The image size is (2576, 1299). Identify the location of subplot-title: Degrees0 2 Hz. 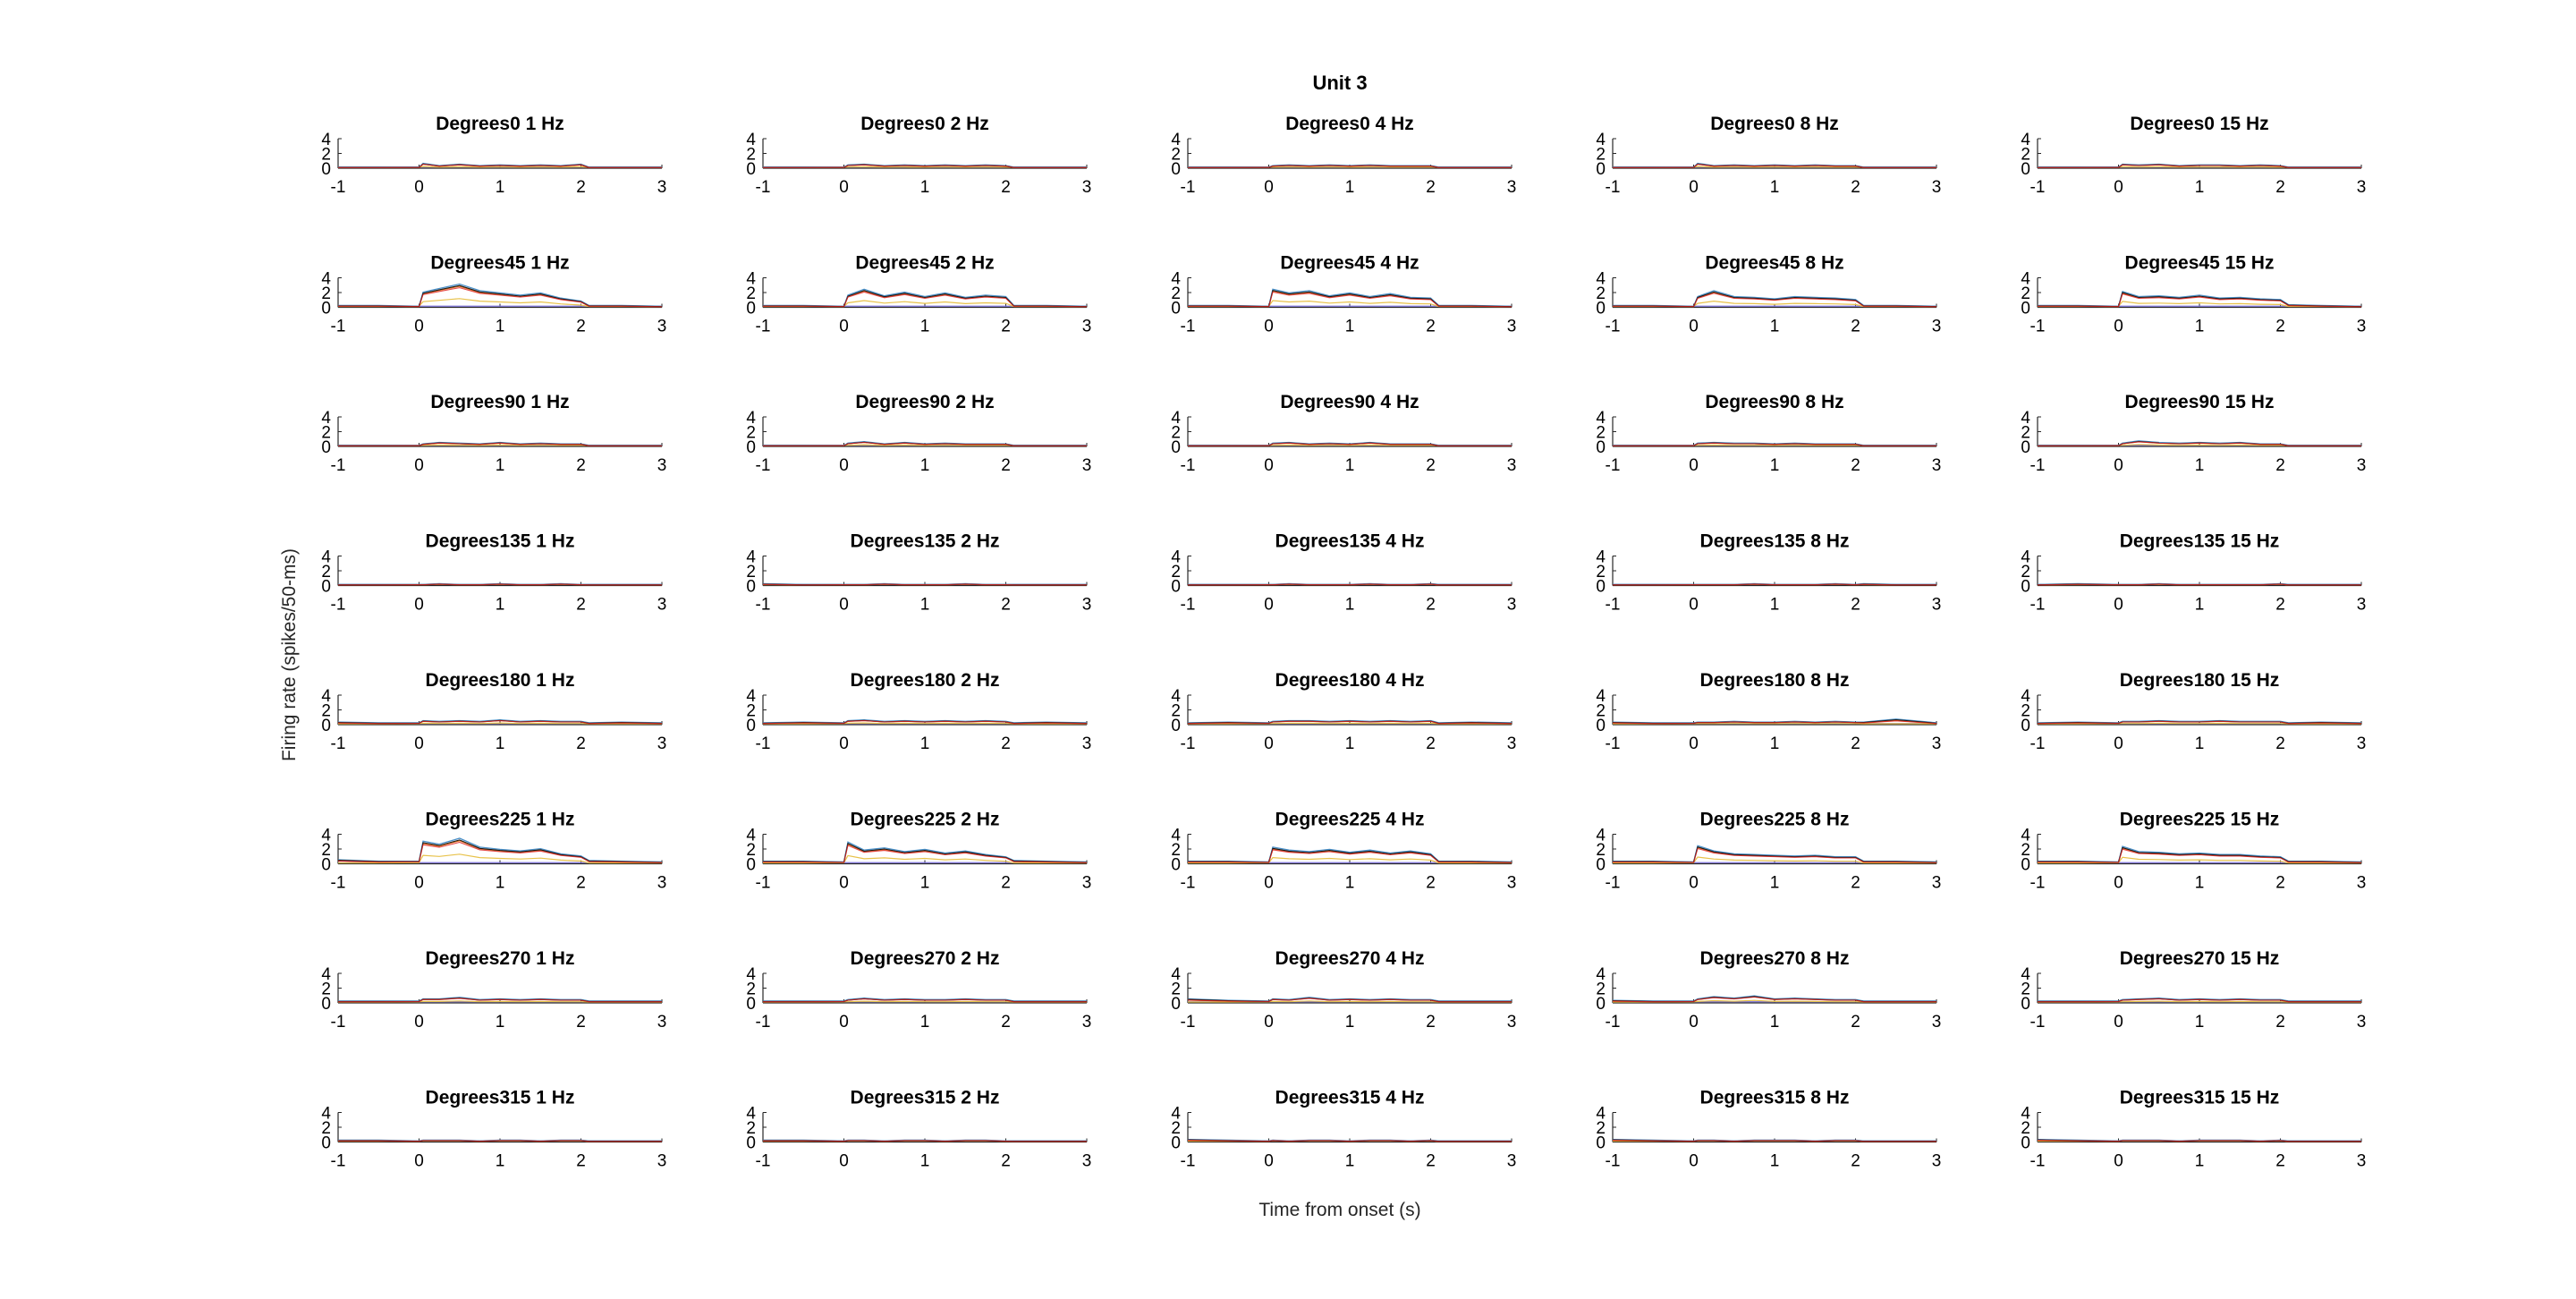
(924, 124).